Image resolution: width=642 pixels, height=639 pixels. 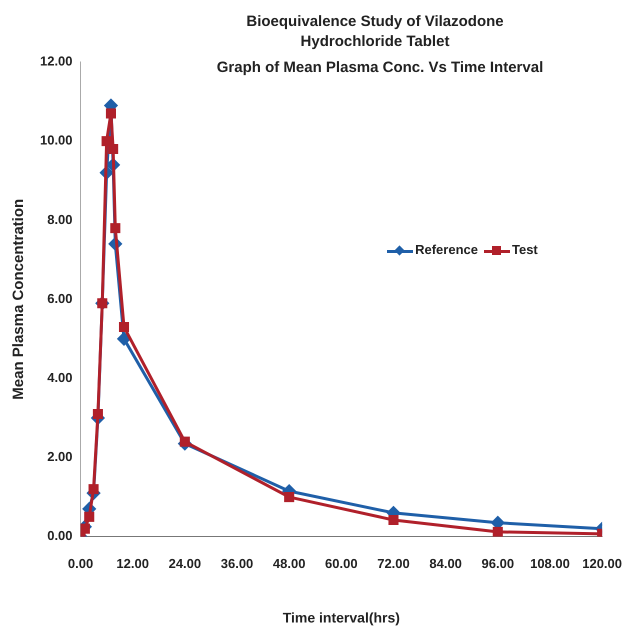 What do you see at coordinates (185, 563) in the screenshot?
I see `x-tick-label: 24.00` at bounding box center [185, 563].